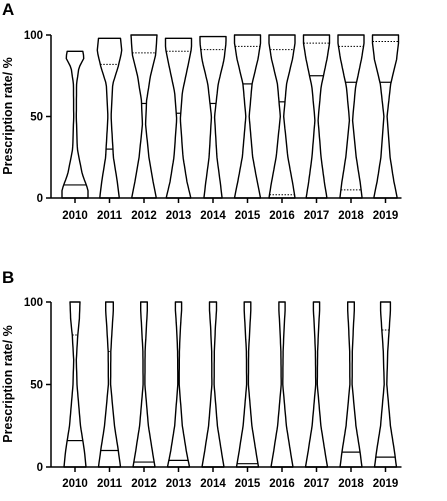 This screenshot has height=501, width=447. I want to click on panel-label-b: B, so click(8, 277).